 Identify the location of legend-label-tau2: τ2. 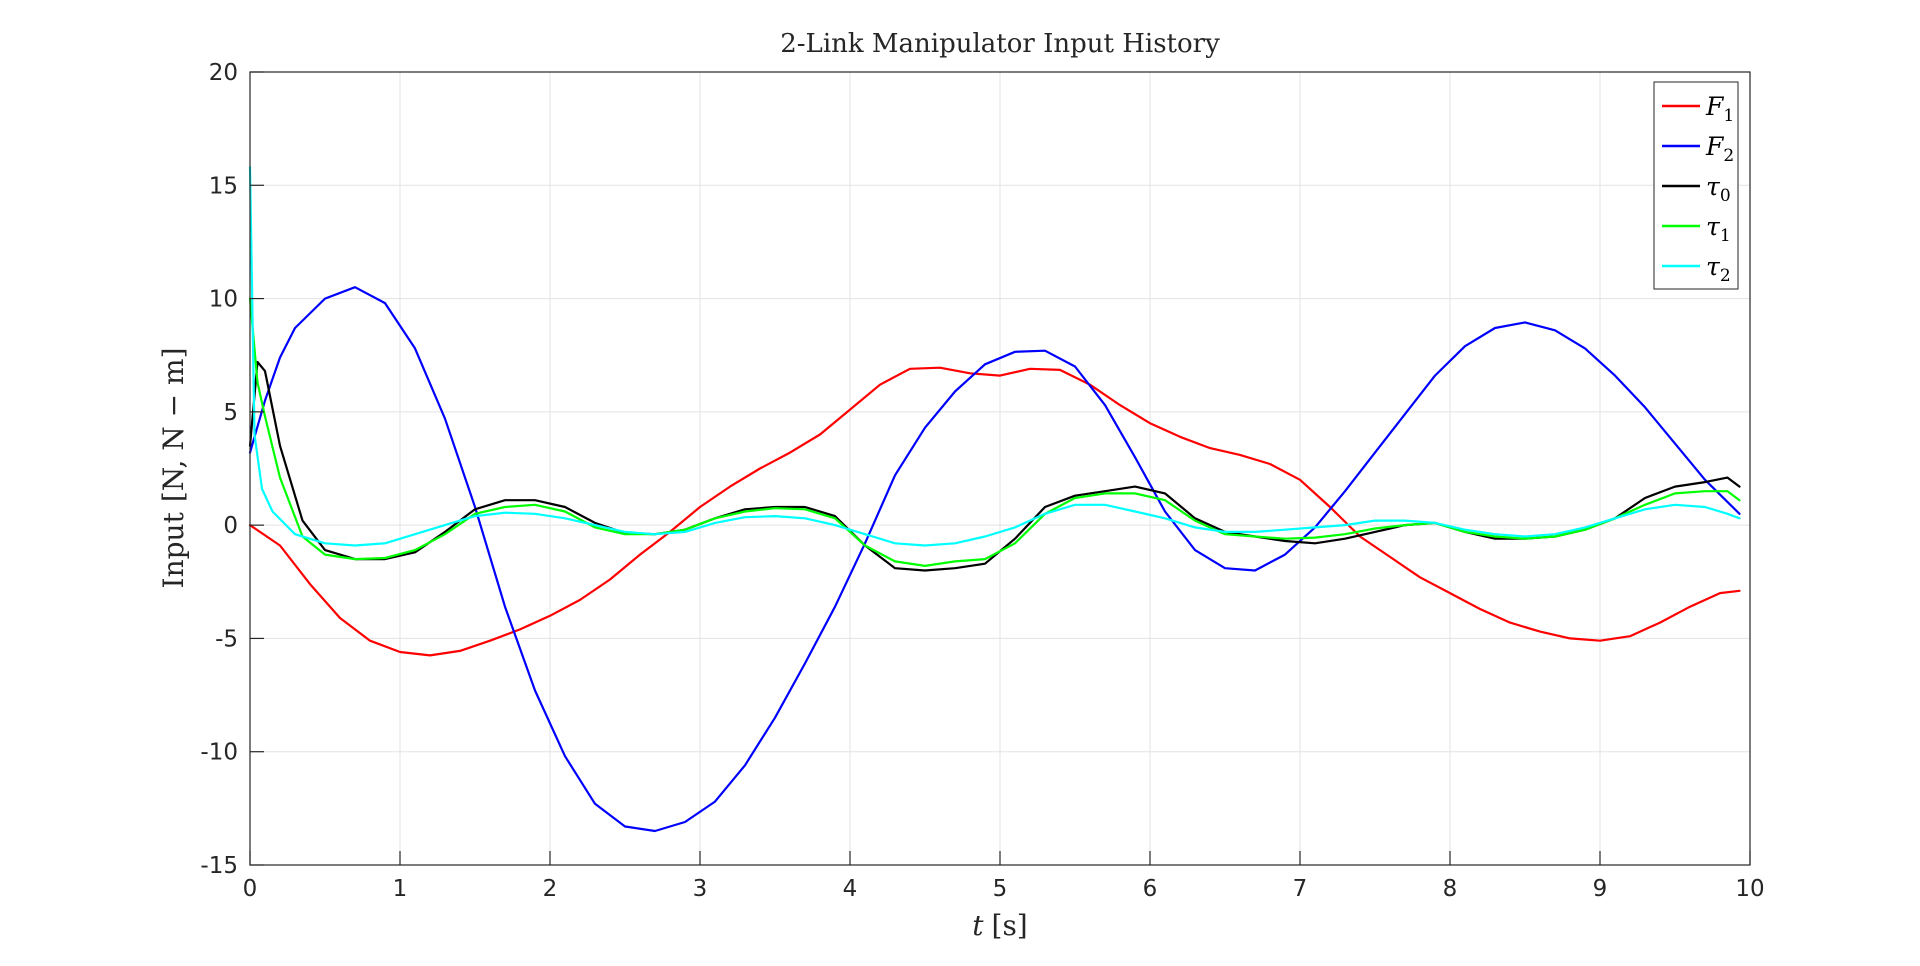
(1718, 269).